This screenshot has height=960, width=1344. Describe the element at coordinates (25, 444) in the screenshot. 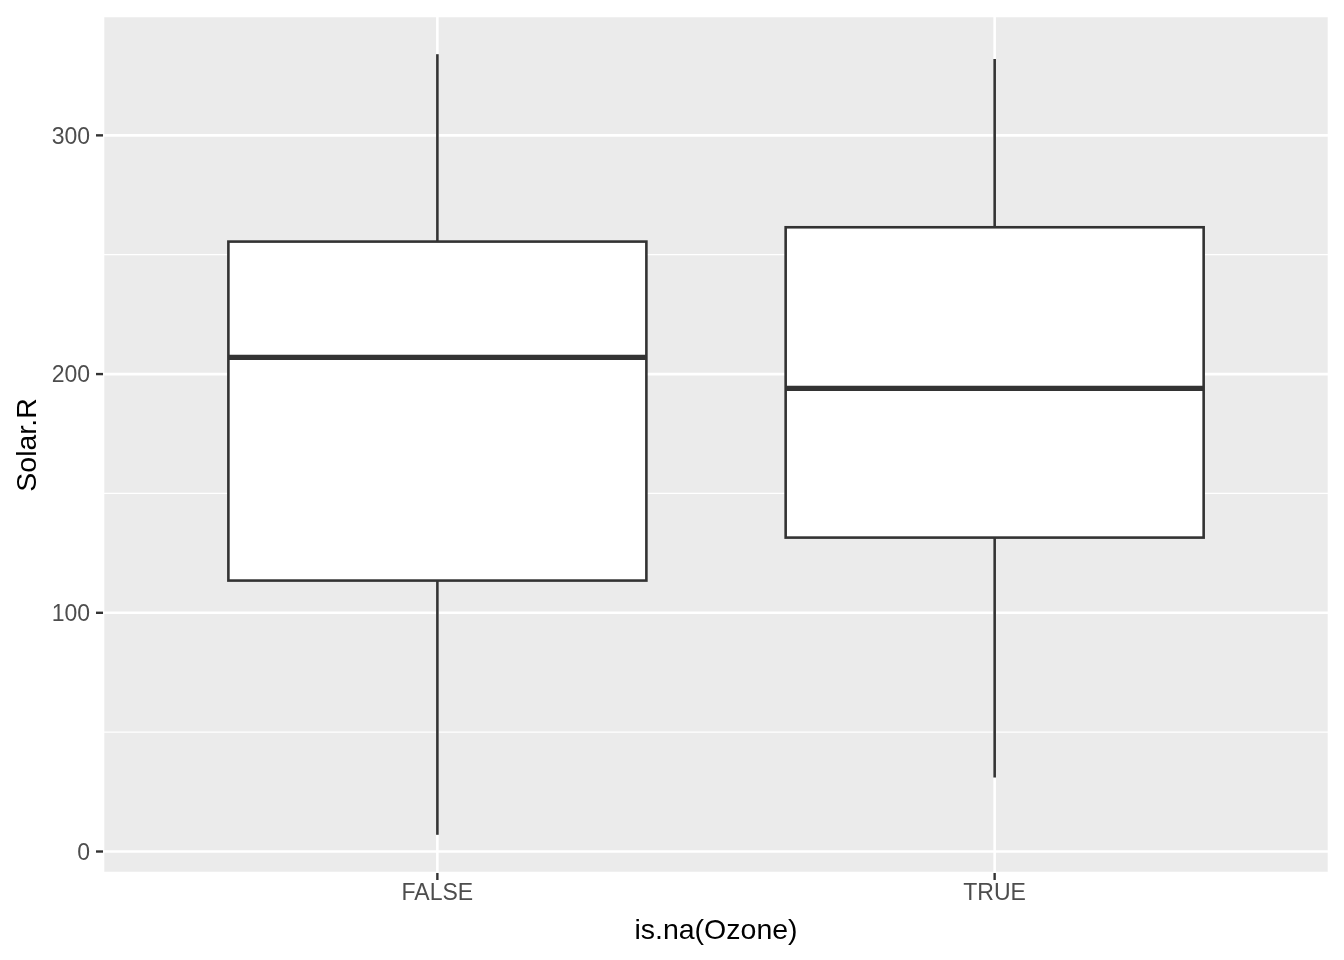

I see `y-axis-title: Solar.R` at that location.